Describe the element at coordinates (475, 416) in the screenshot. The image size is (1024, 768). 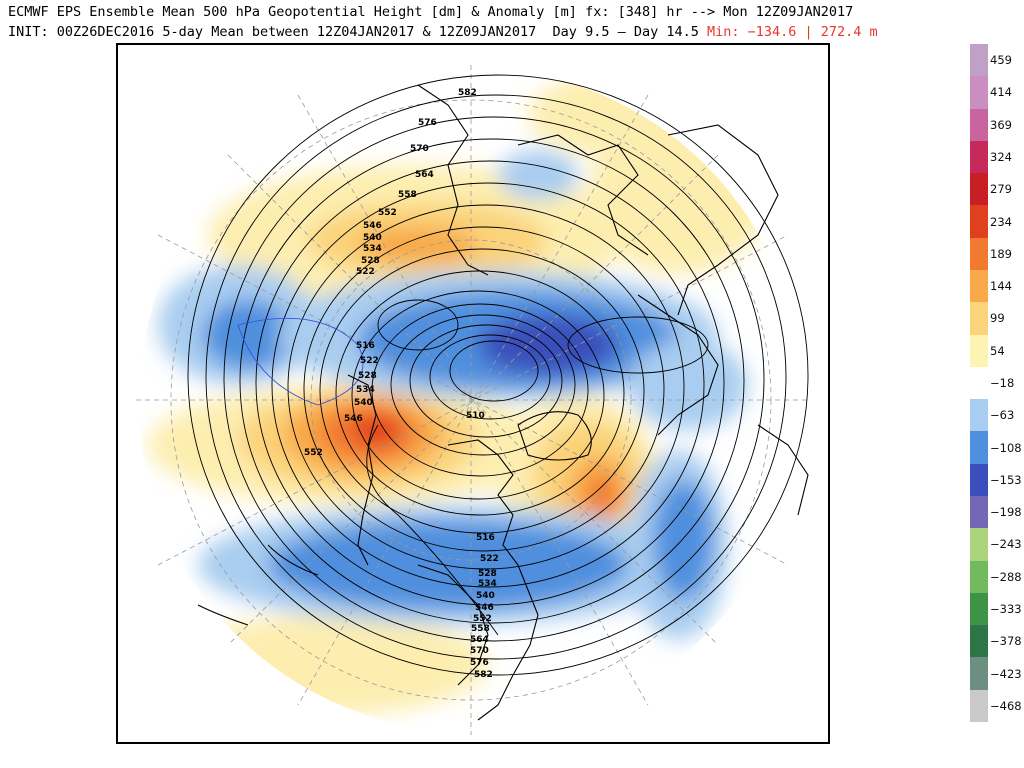
I see `contour-label: 510` at that location.